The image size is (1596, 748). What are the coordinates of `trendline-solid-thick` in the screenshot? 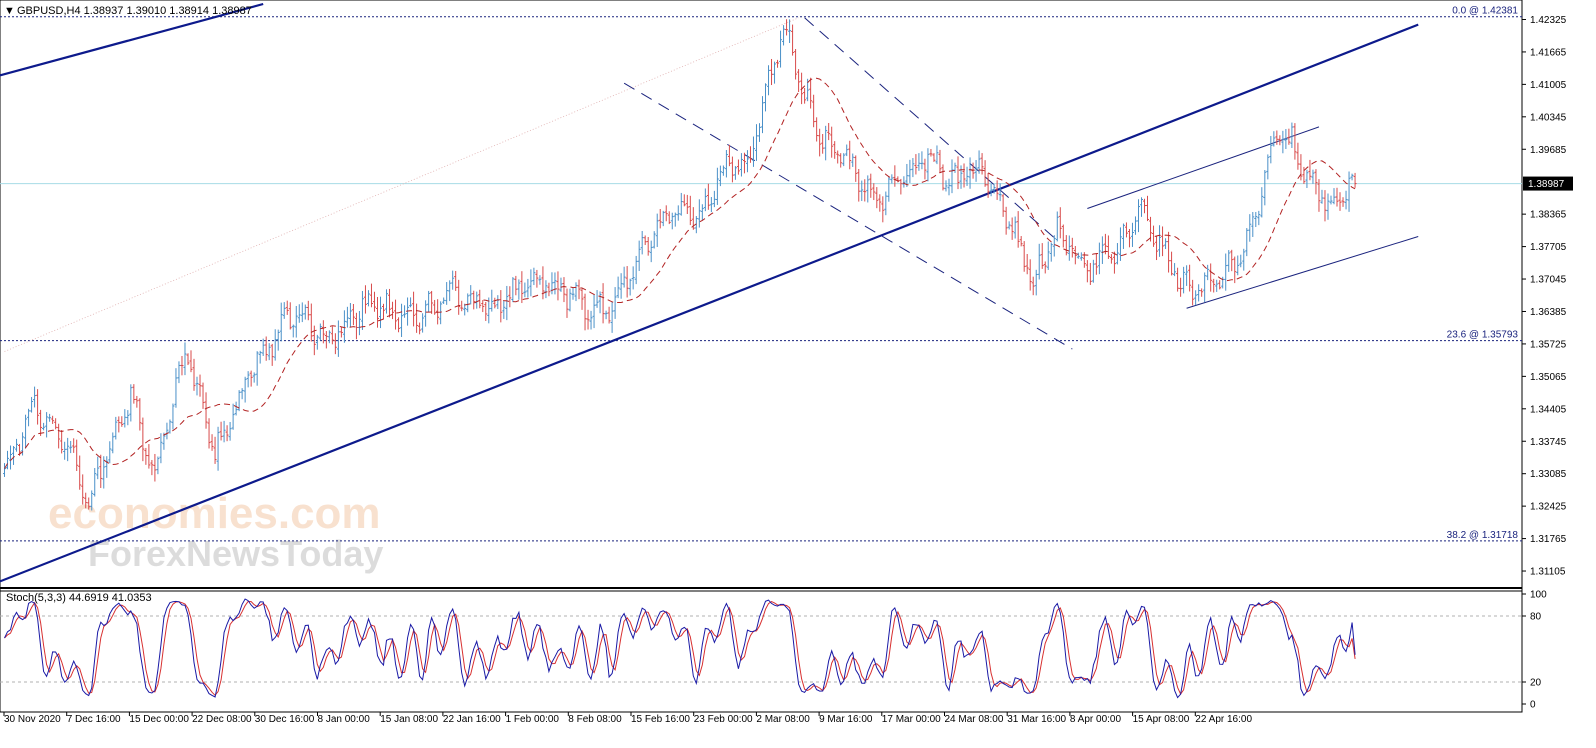 It's located at (132, 46).